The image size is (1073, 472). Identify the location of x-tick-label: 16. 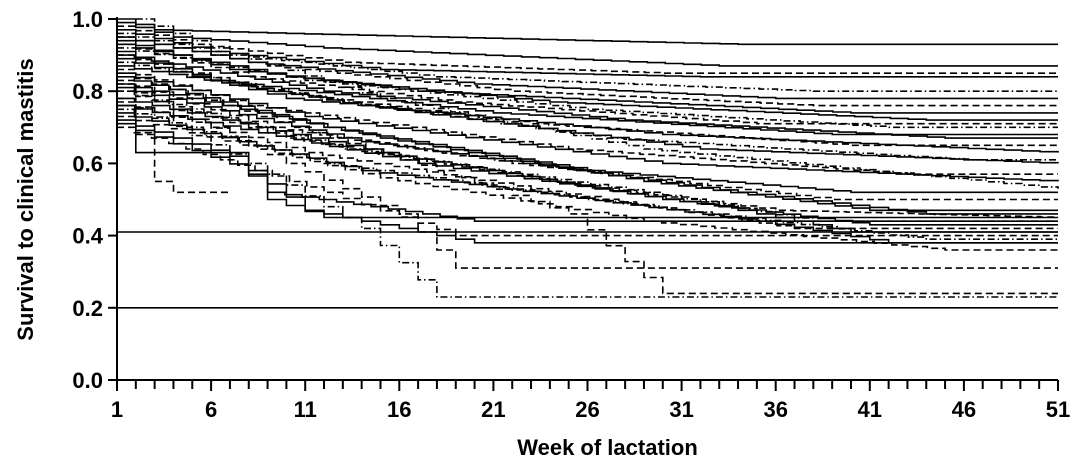
(399, 409).